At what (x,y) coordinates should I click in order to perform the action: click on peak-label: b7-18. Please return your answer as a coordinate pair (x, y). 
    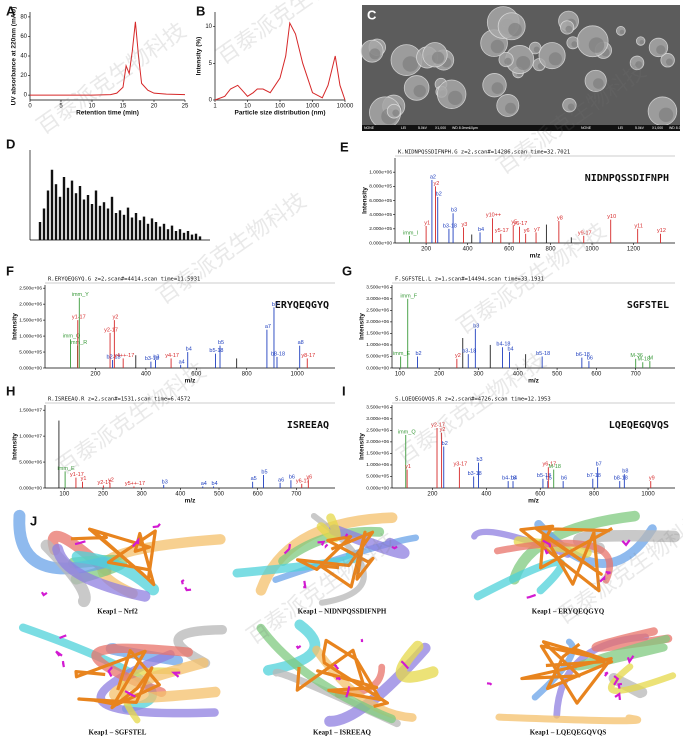
    Looking at the image, I should click on (594, 476).